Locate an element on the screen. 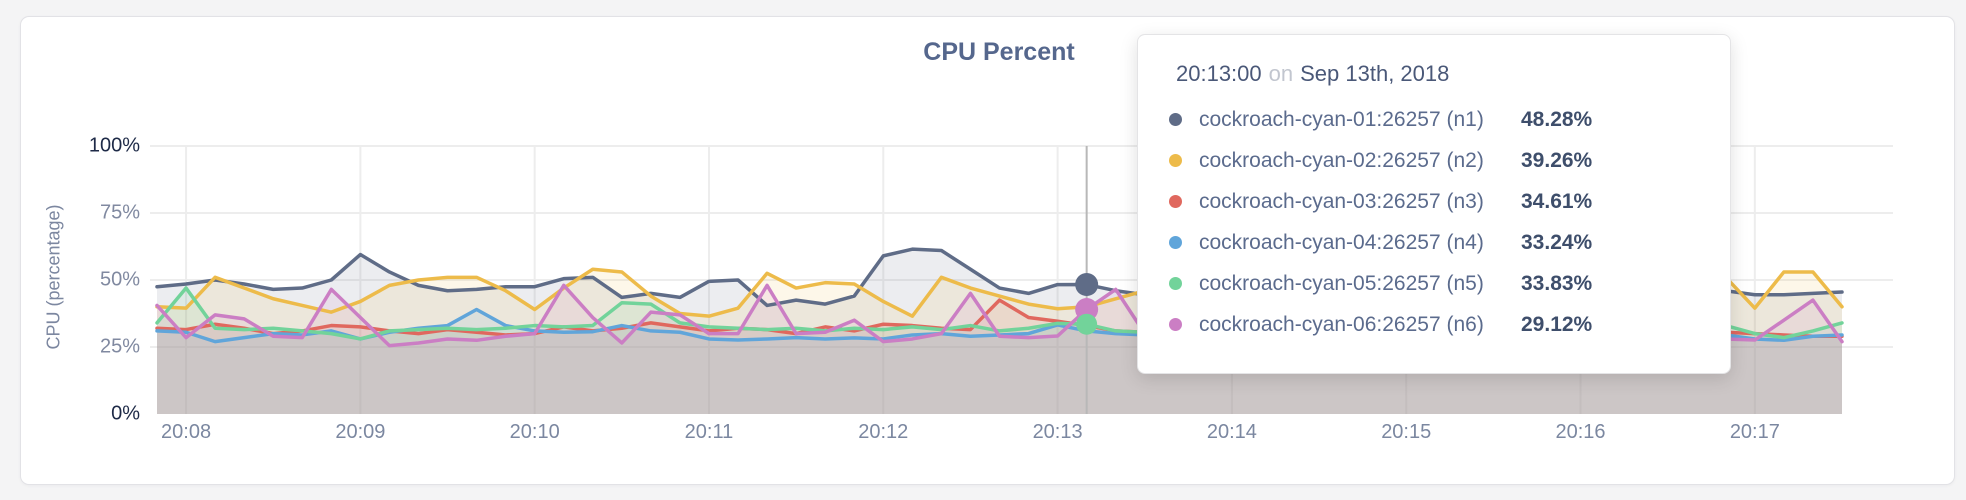 The width and height of the screenshot is (1966, 500). y-tick-label: 75% is located at coordinates (119, 212).